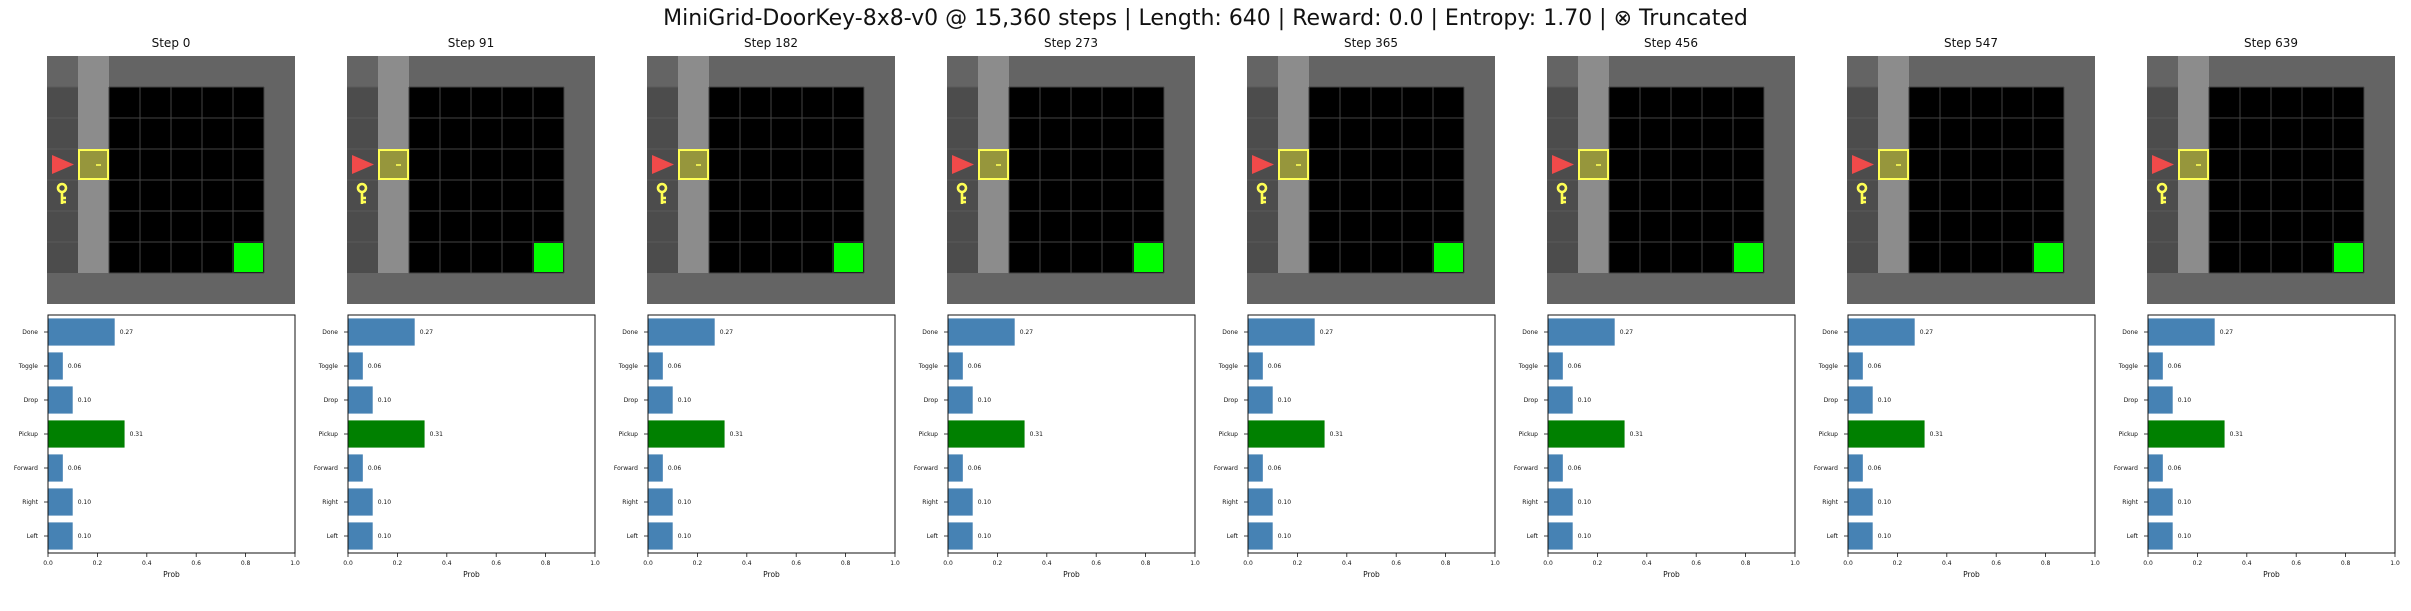 The height and width of the screenshot is (611, 2411). What do you see at coordinates (930, 502) in the screenshot?
I see `y-tick-label: Right` at bounding box center [930, 502].